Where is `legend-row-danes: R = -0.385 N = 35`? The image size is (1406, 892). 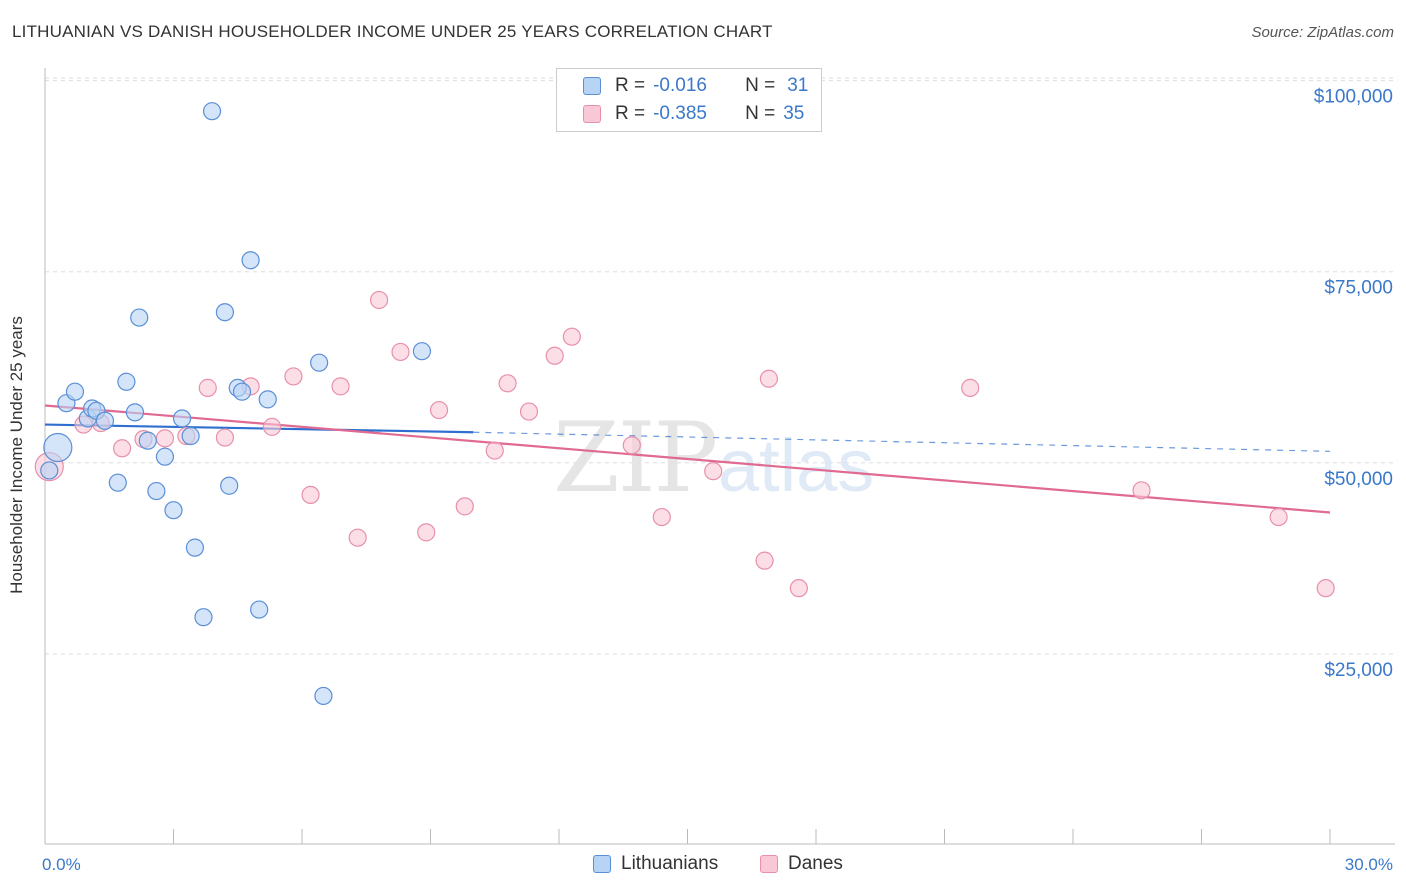 legend-row-danes: R = -0.385 N = 35 is located at coordinates (693, 114).